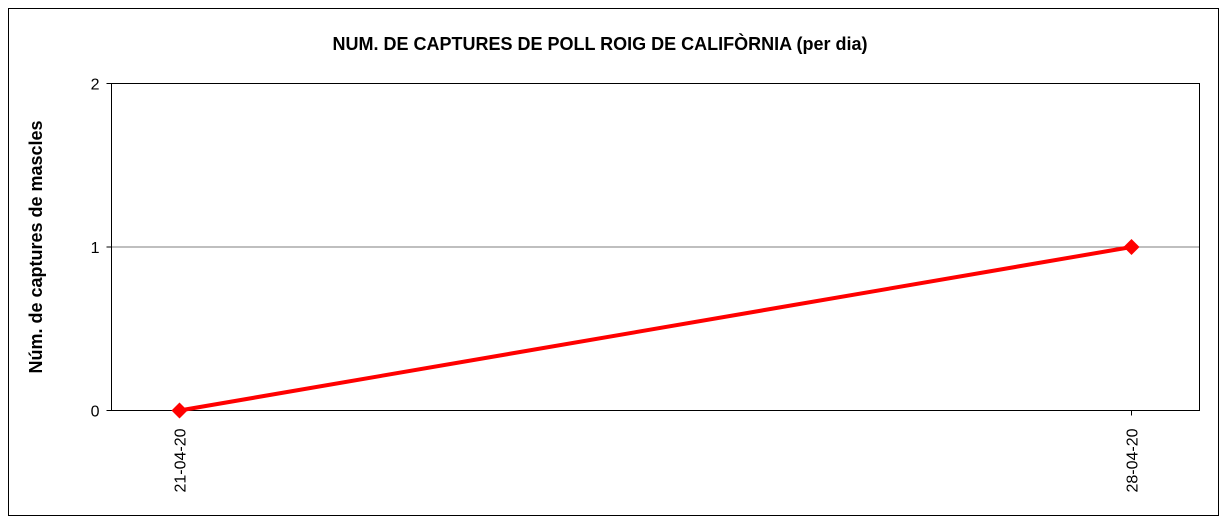  What do you see at coordinates (181, 460) in the screenshot?
I see `x-tick-label: 21-04-20` at bounding box center [181, 460].